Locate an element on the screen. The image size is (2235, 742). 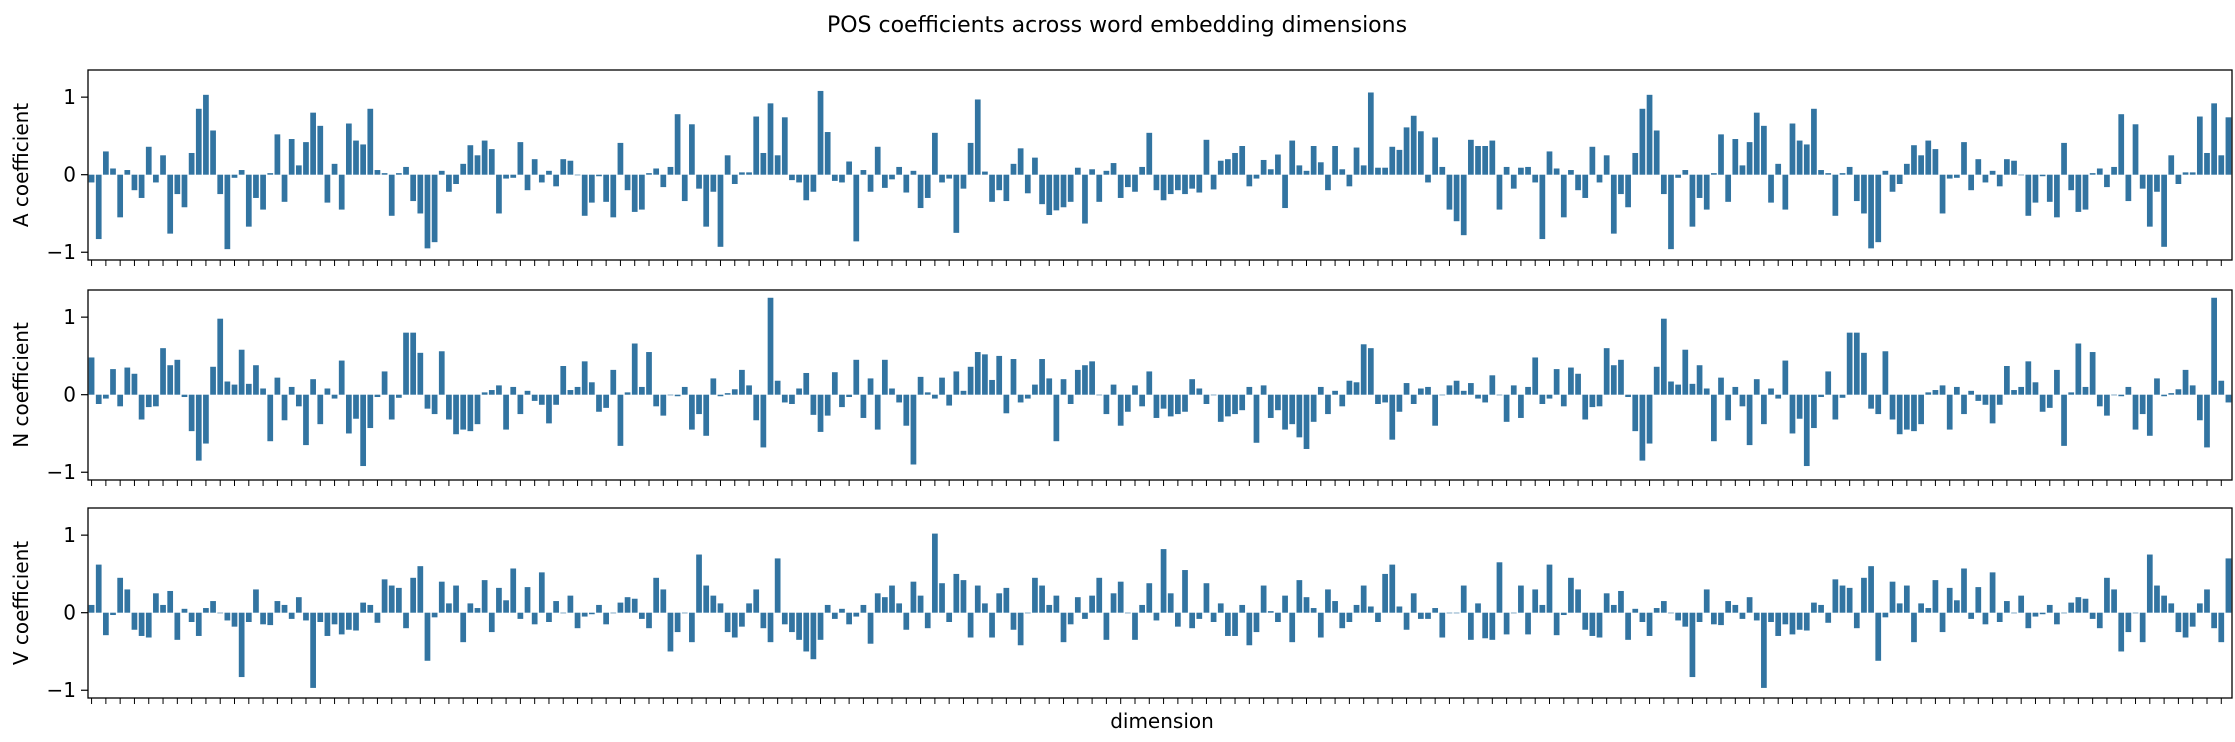
y-tick-label-a-1: 1 is located at coordinates (69, 97).